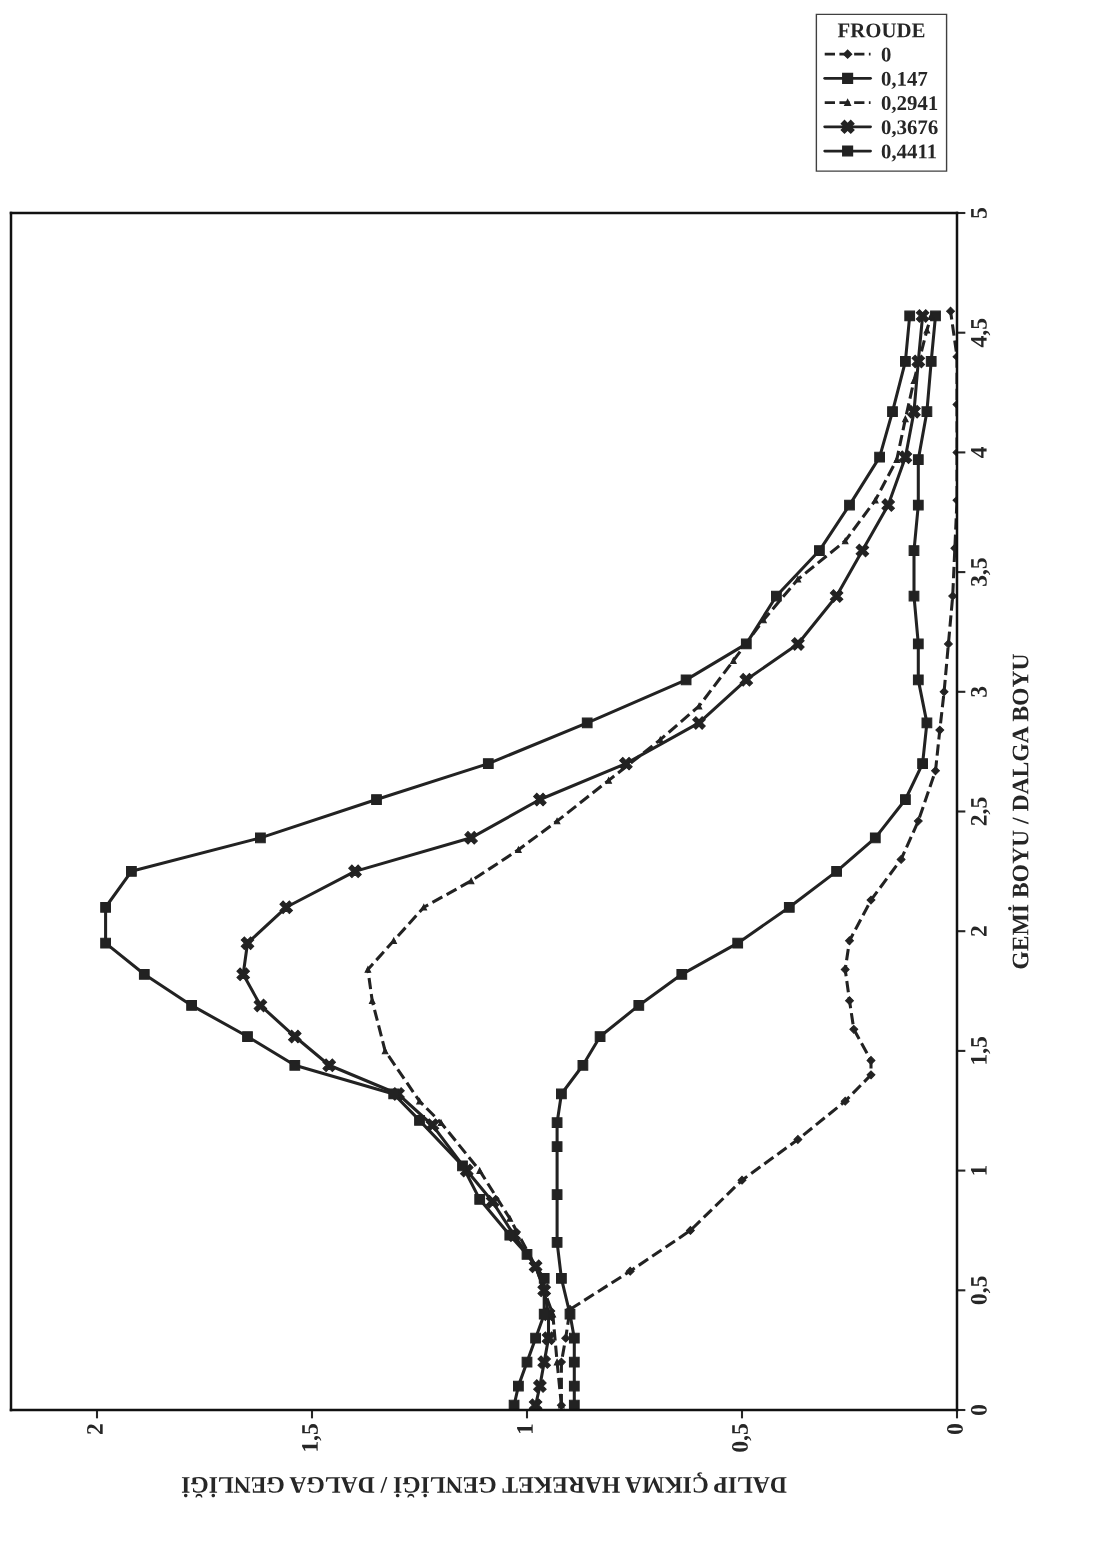 Image resolution: width=1100 pixels, height=1555 pixels. What do you see at coordinates (886, 54) in the screenshot?
I see `legend-label: 0` at bounding box center [886, 54].